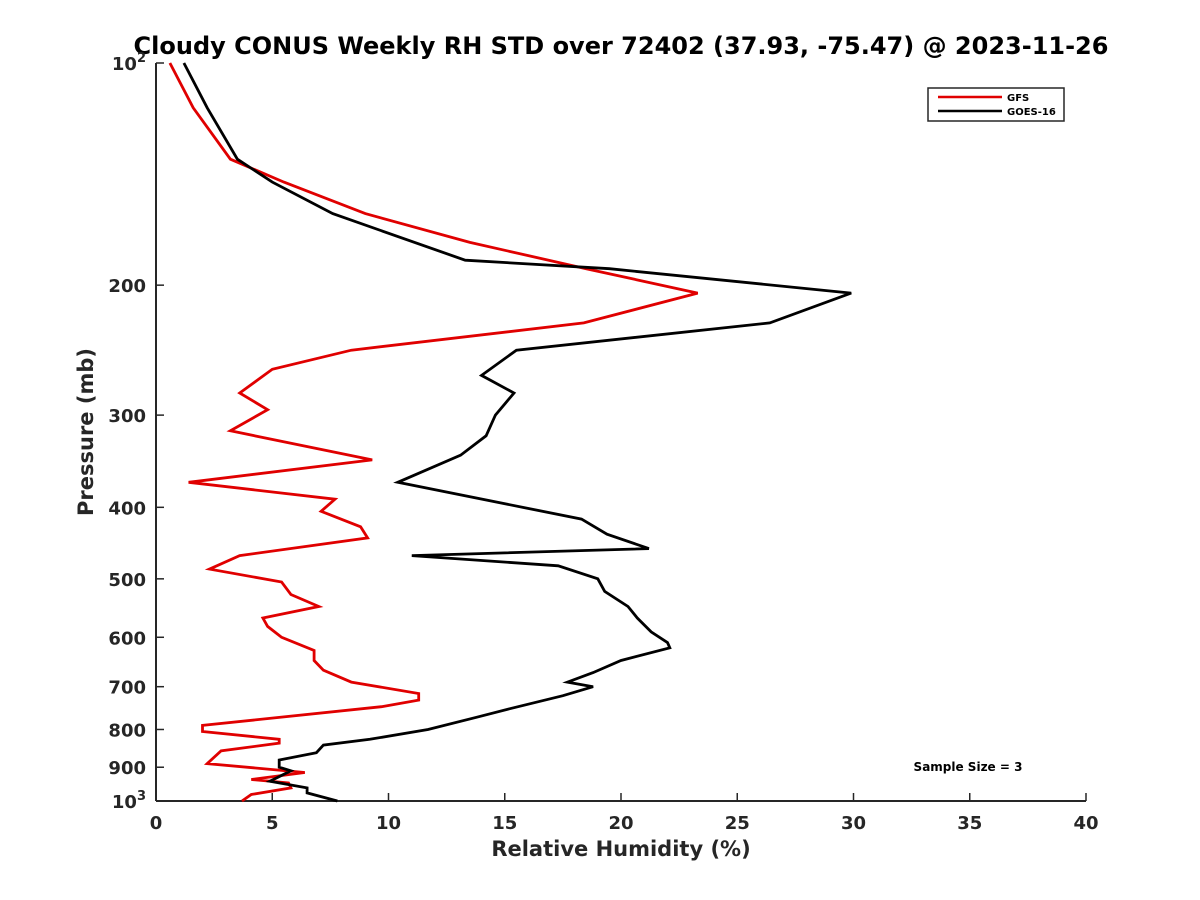 The height and width of the screenshot is (900, 1200). Describe the element at coordinates (272, 823) in the screenshot. I see `x-tick-label: 5` at that location.